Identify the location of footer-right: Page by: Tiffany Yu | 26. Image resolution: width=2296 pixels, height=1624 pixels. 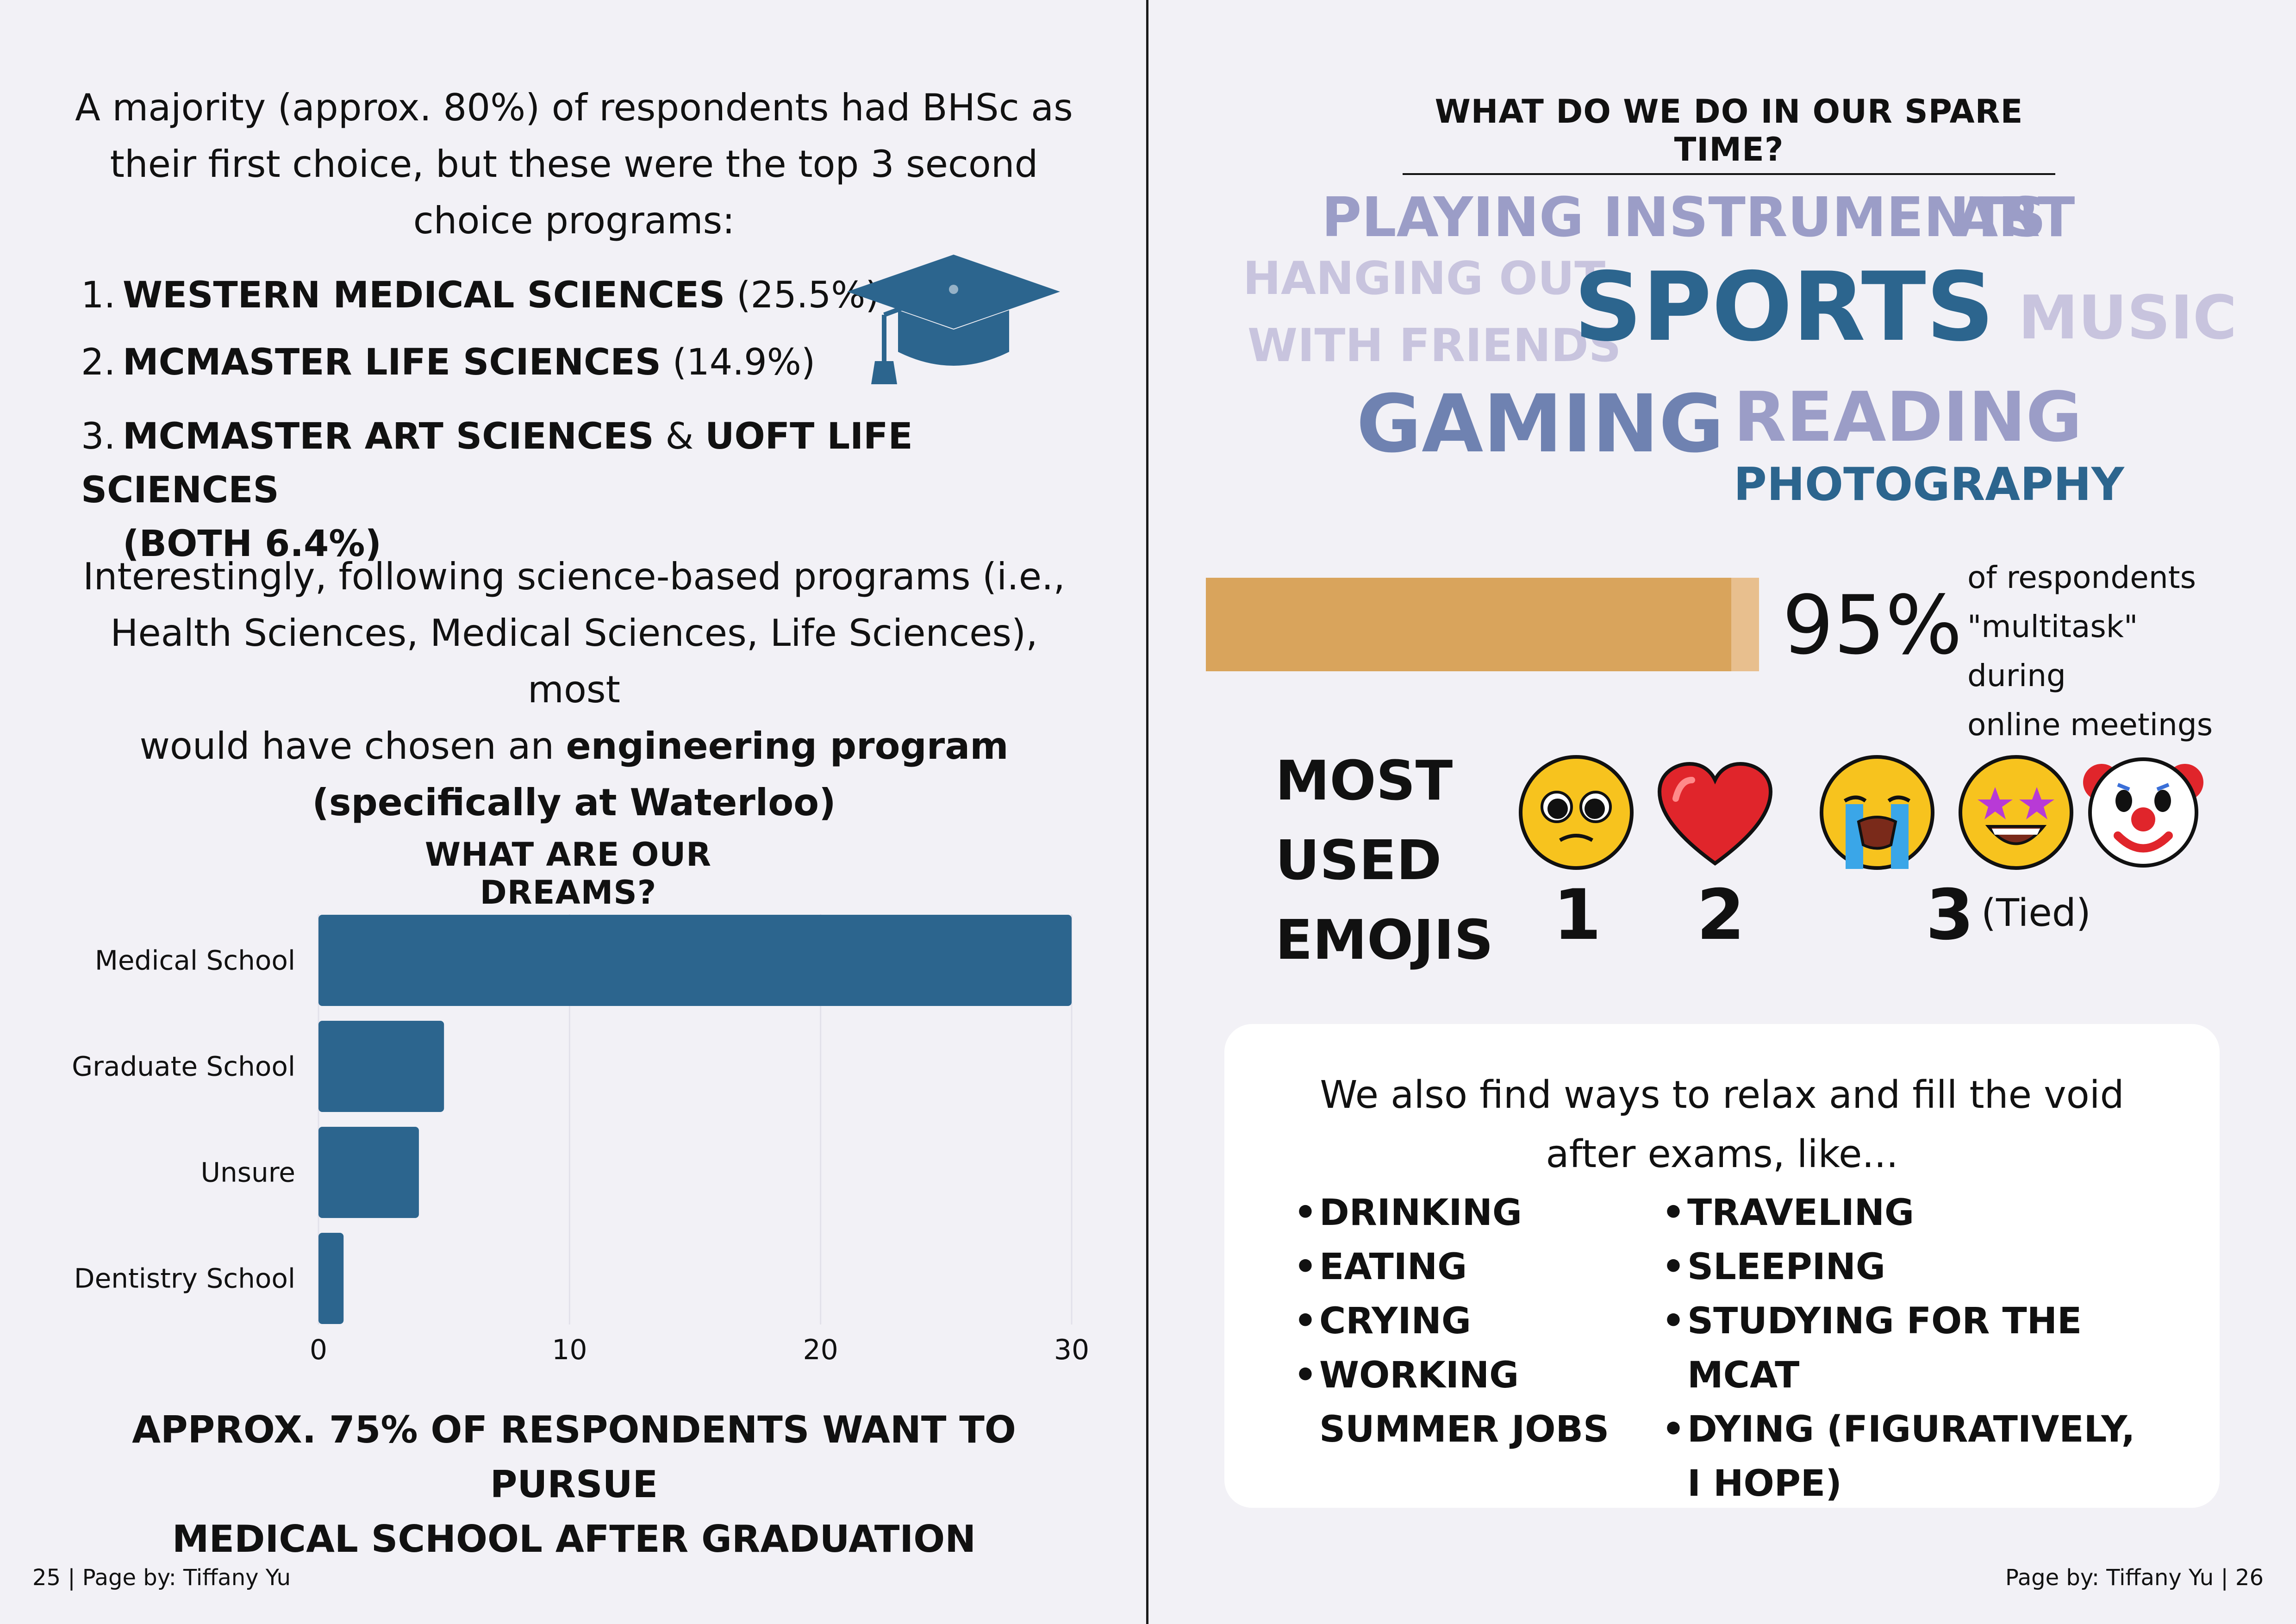
(2134, 1578).